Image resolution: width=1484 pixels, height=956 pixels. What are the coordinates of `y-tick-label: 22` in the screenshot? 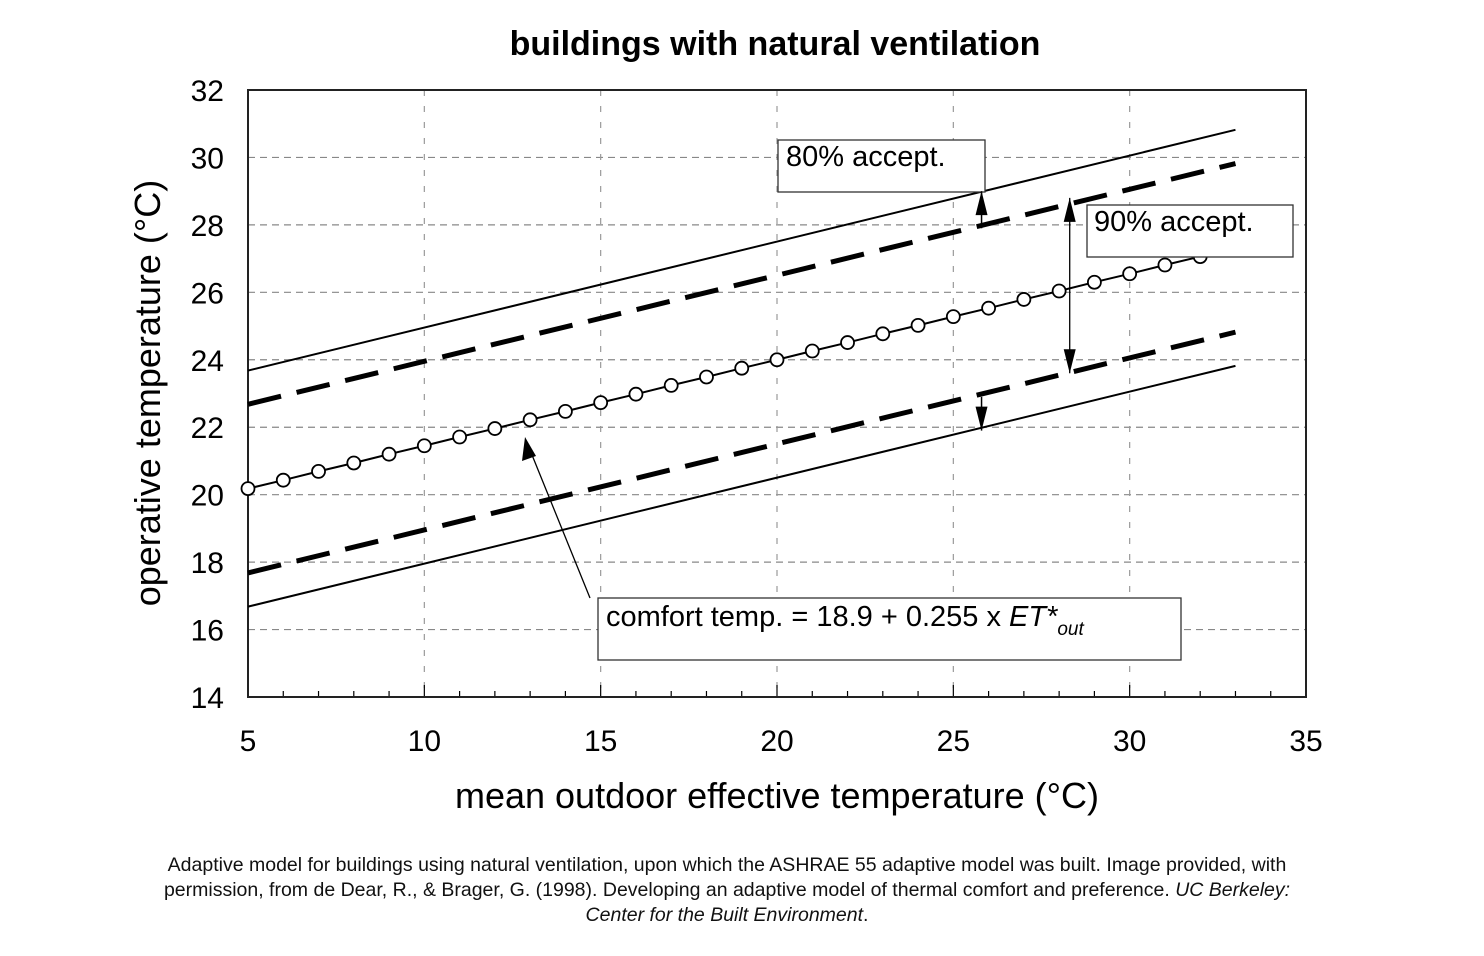 It's located at (207, 428).